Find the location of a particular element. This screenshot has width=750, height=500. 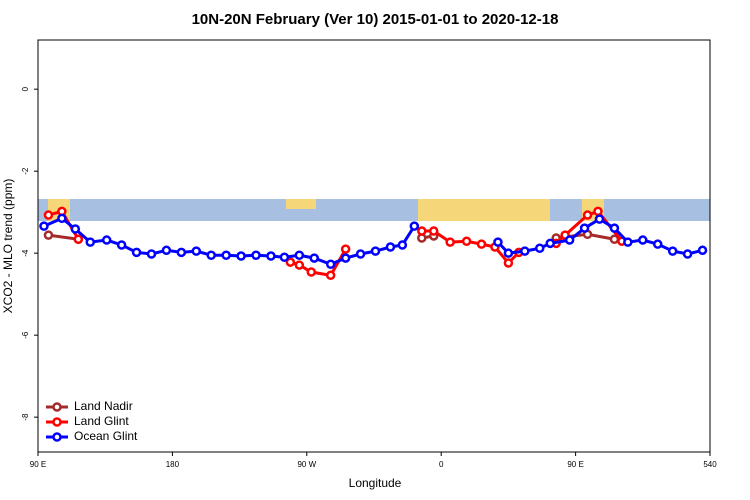

y-tick-label: -2 is located at coordinates (25, 171).